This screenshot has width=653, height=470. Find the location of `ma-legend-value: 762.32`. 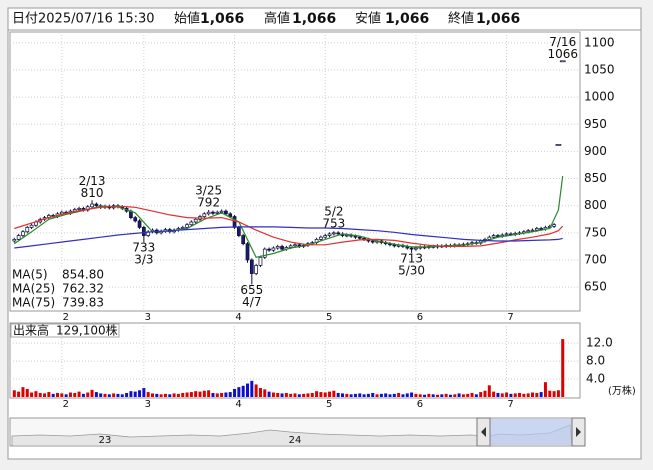

ma-legend-value: 762.32 is located at coordinates (83, 289).